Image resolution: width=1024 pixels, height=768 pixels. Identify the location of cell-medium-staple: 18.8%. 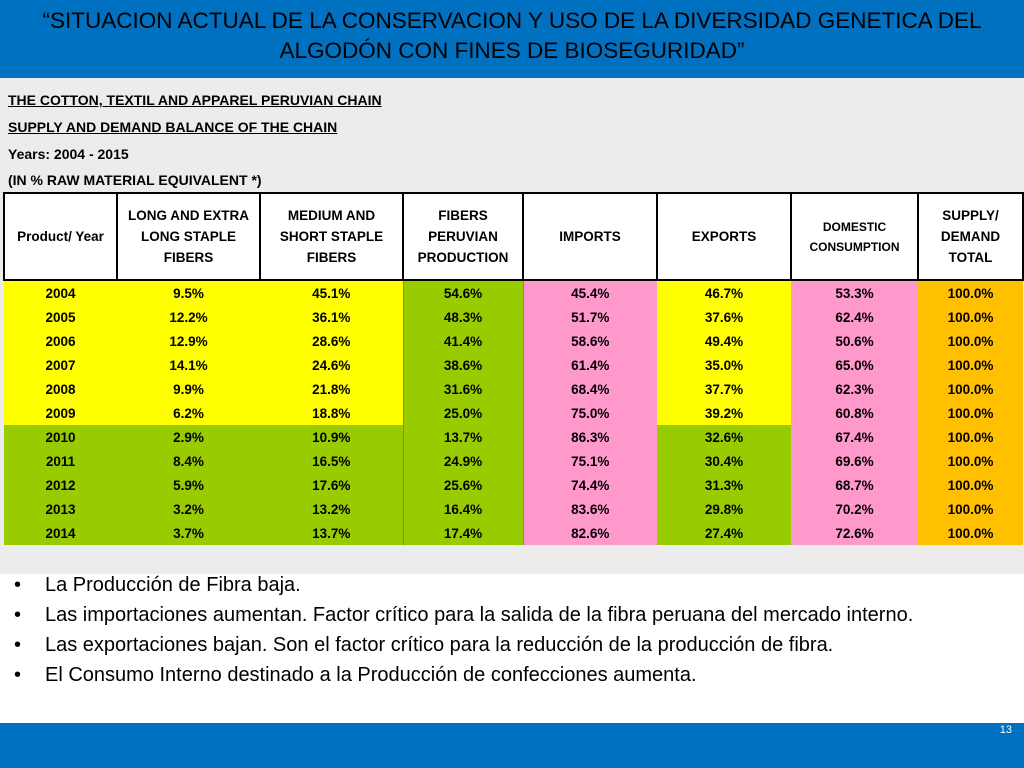
(331, 413).